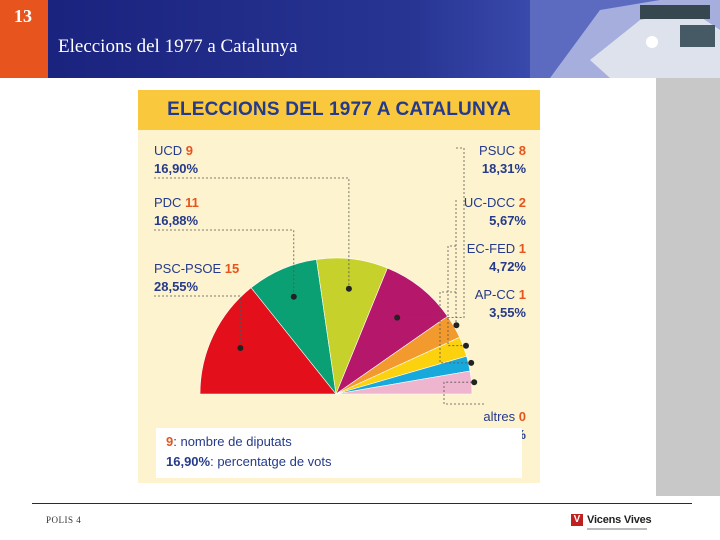 This screenshot has height=540, width=720. What do you see at coordinates (507, 220) in the screenshot?
I see `label-pct: 5,67%` at bounding box center [507, 220].